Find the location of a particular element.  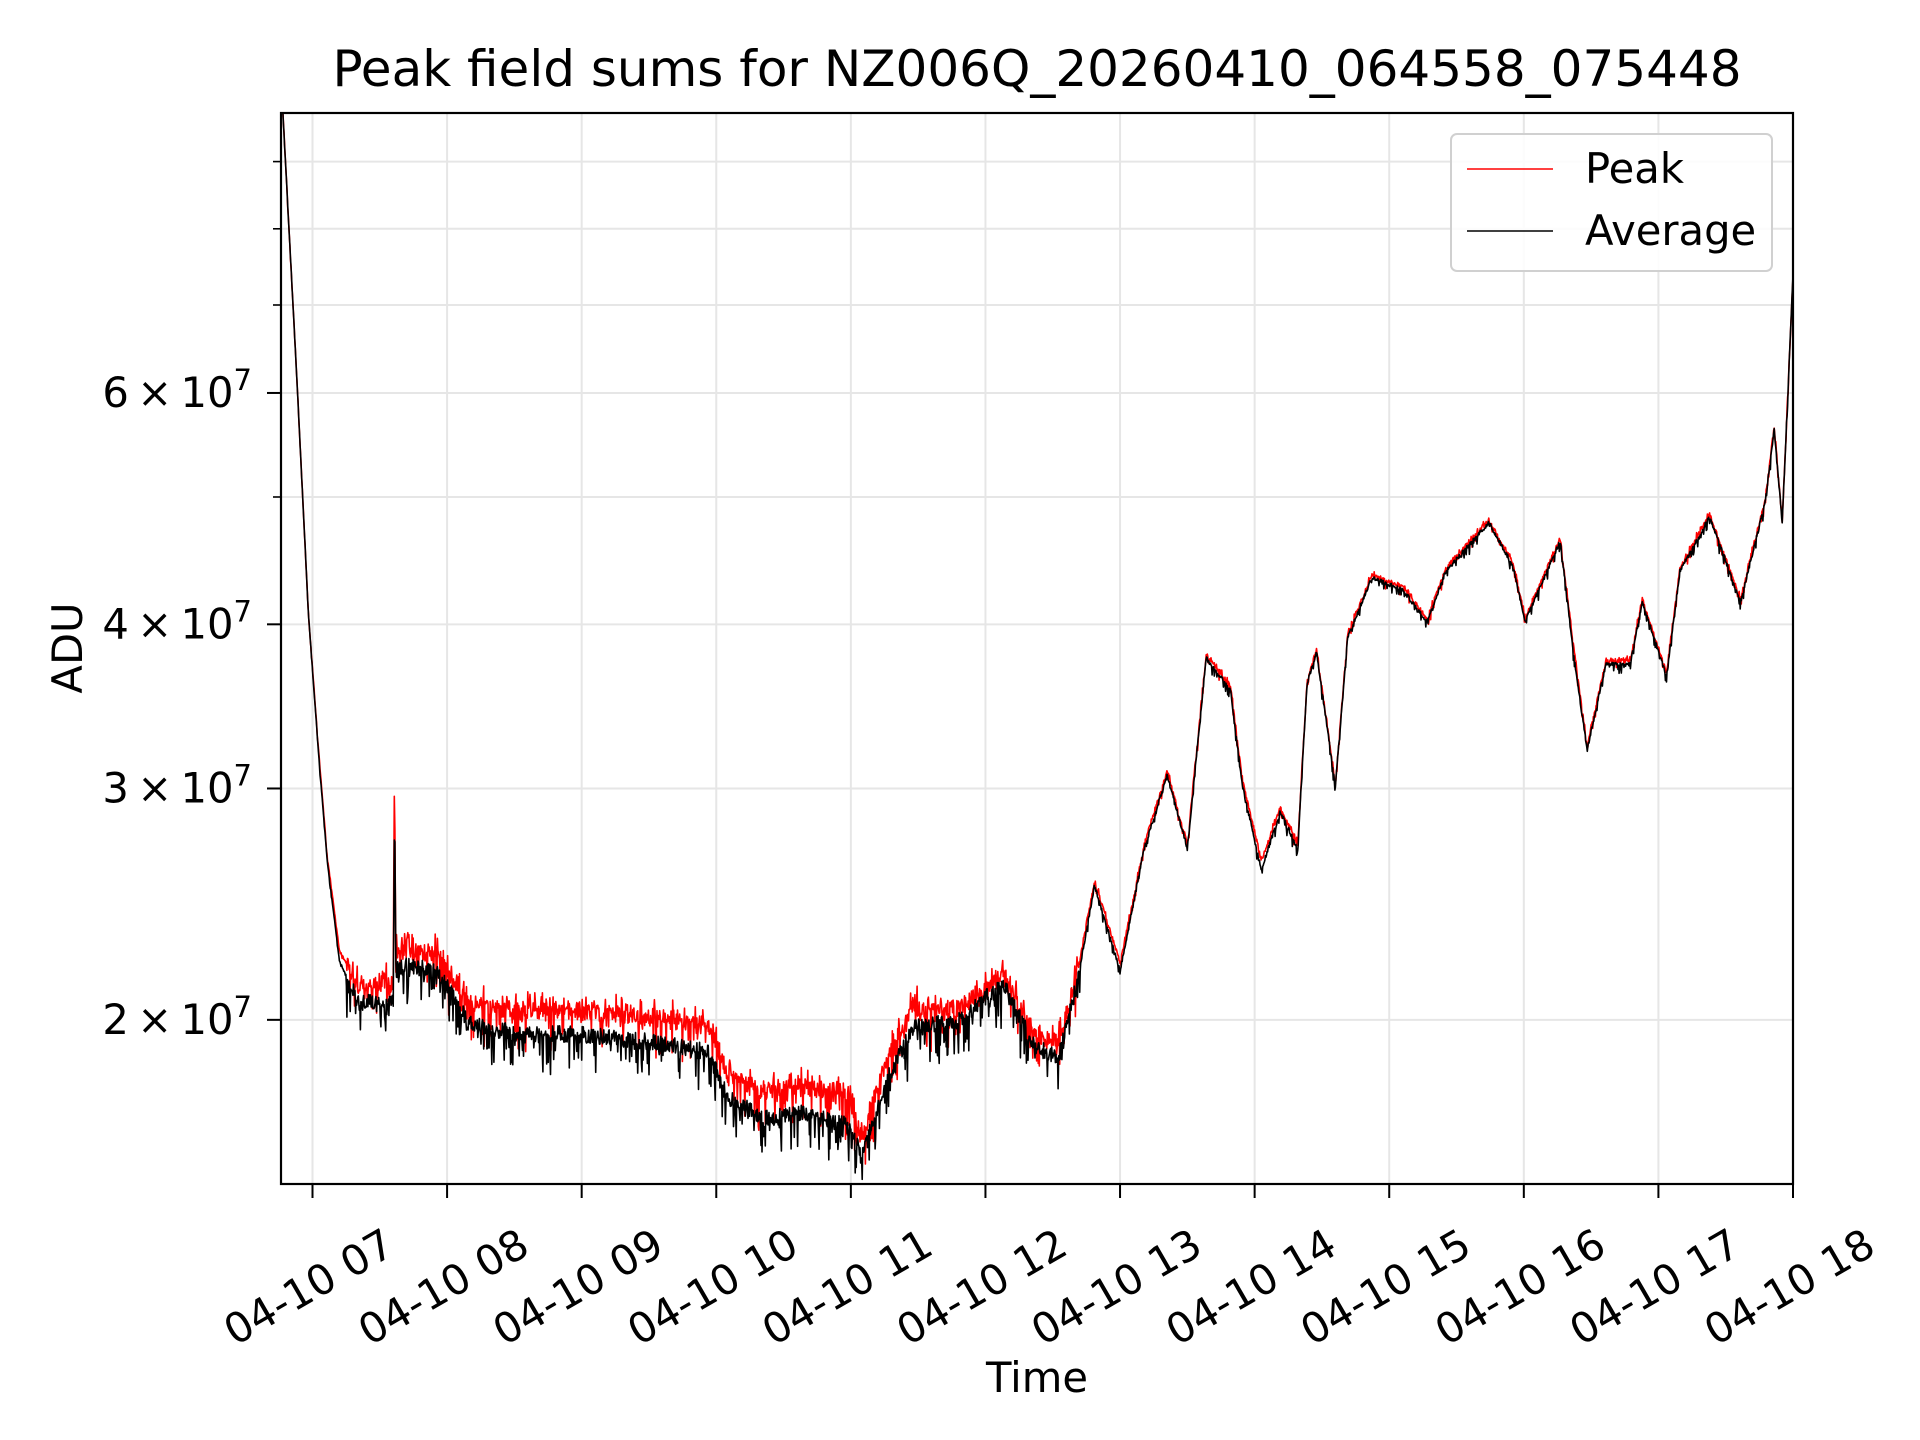

y-tick-label: 4 × 10⁷ is located at coordinates (177, 621).